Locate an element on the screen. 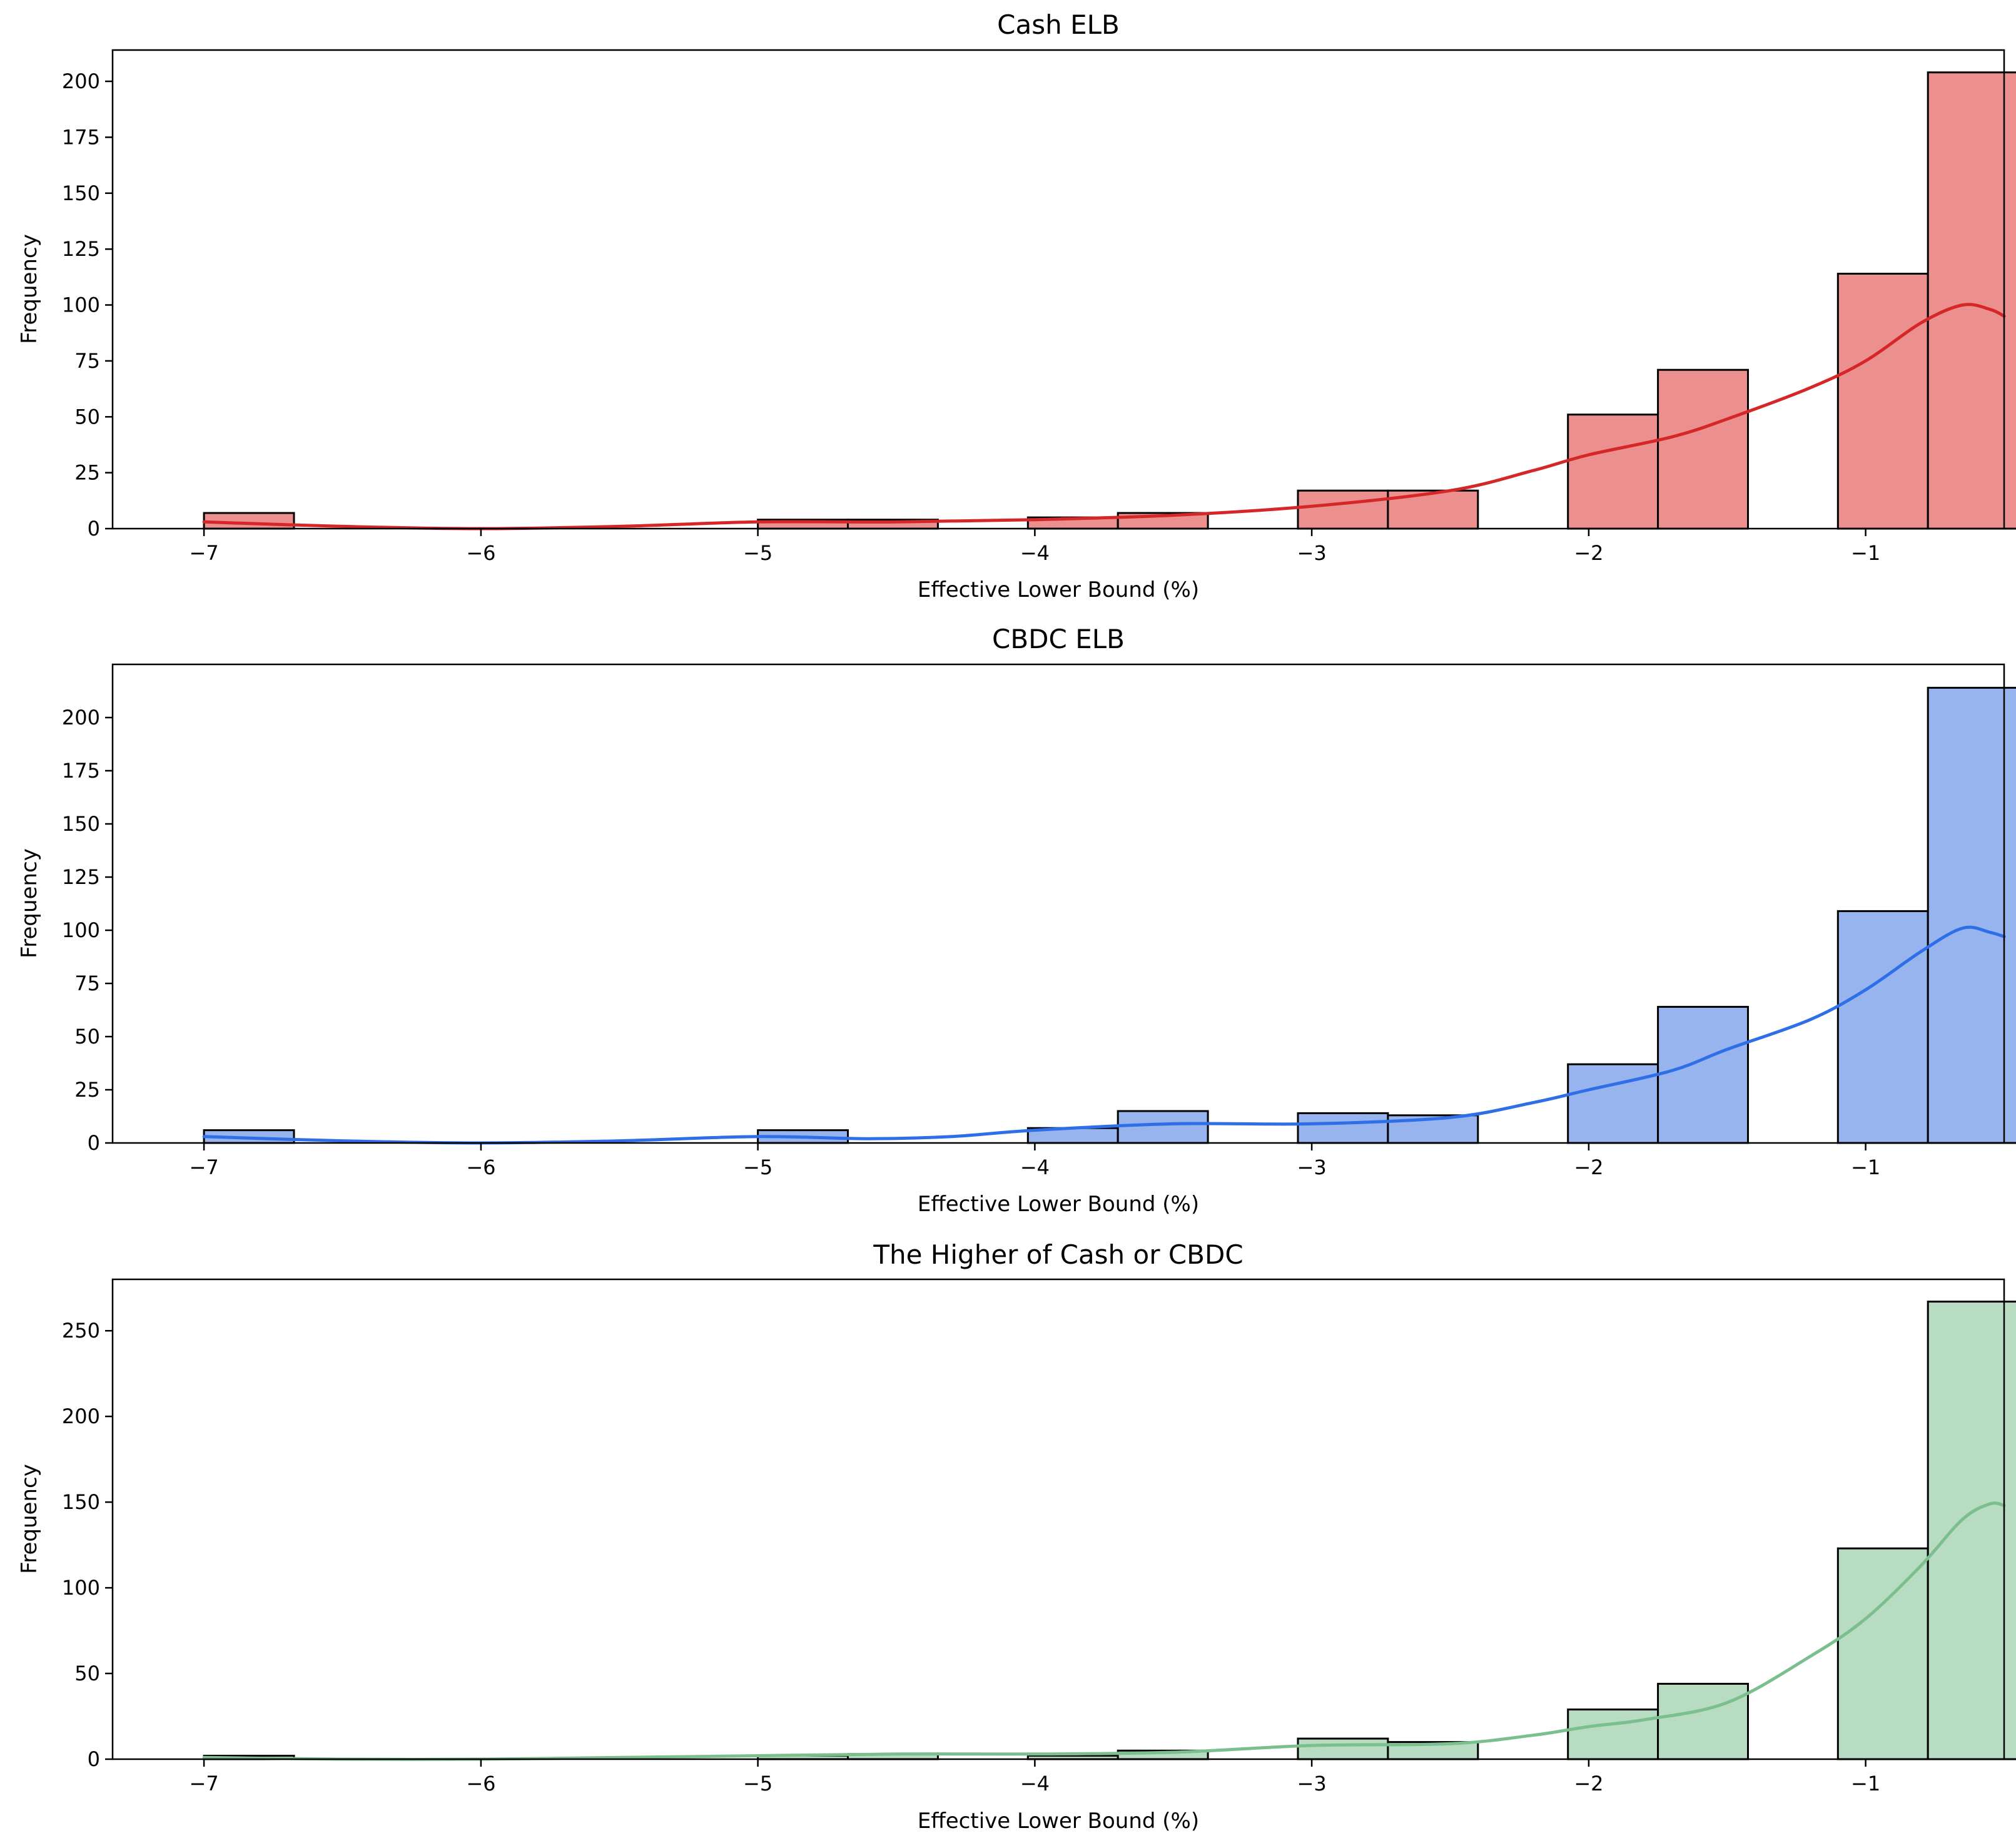 This screenshot has height=1848, width=2016. panel-title: The Higher of Cash or CBDC is located at coordinates (1058, 1254).